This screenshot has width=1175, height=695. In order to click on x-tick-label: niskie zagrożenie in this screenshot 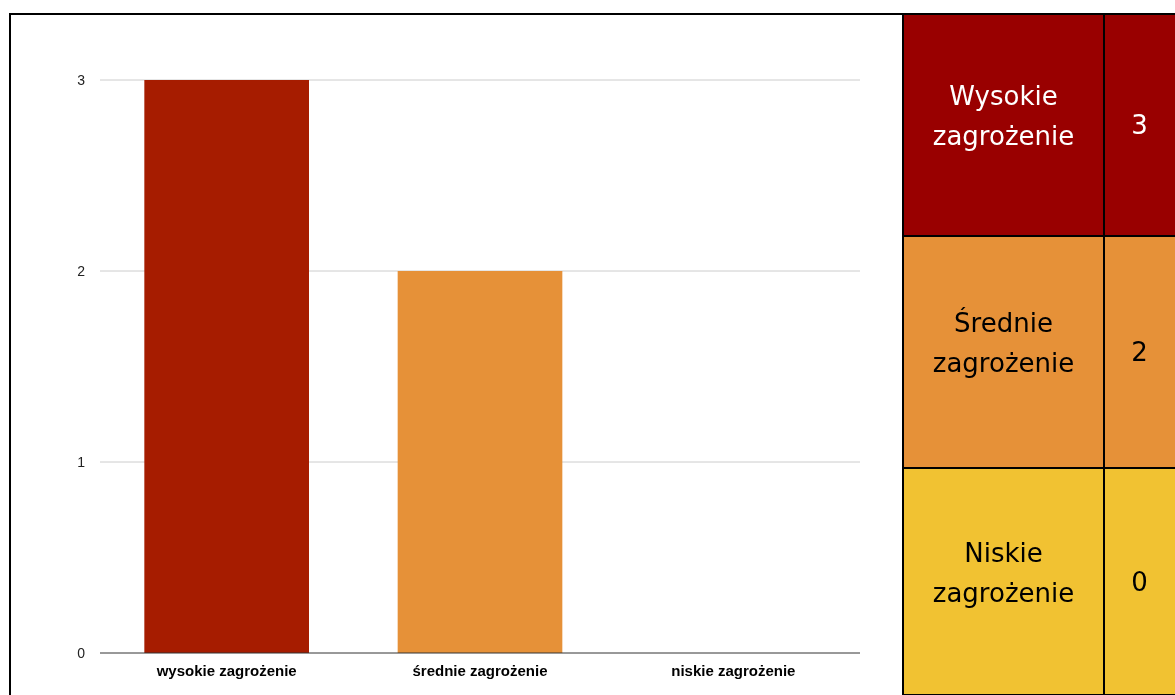, I will do `click(733, 670)`.